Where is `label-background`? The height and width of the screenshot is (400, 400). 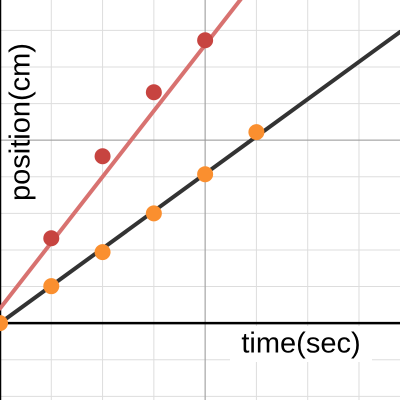 label-background is located at coordinates (301, 344).